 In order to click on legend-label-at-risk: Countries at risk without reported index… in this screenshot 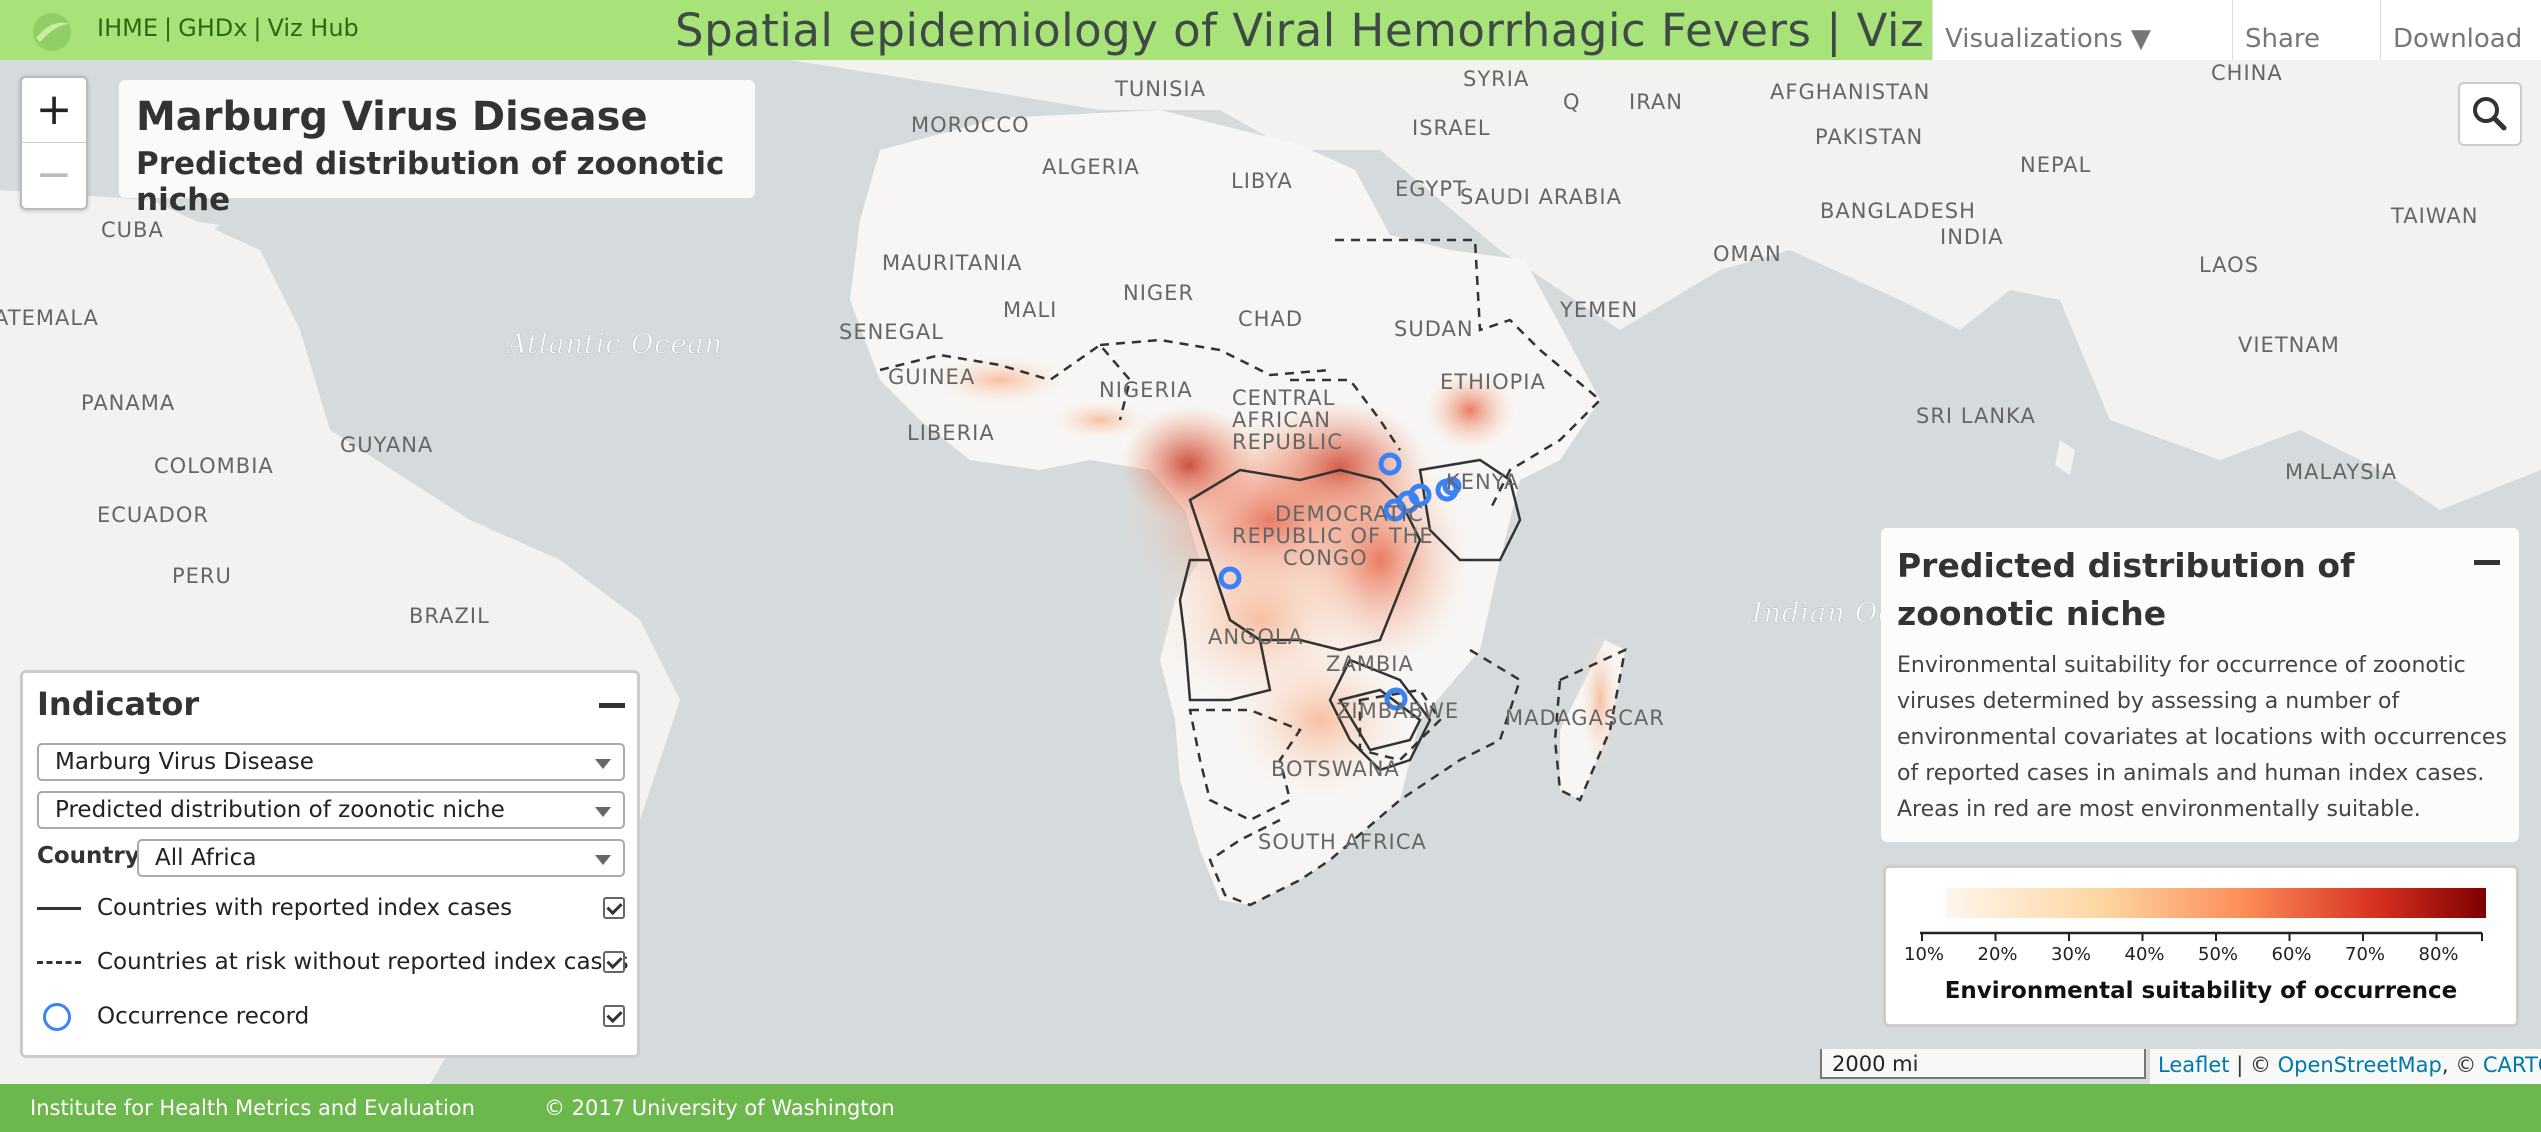, I will do `click(363, 962)`.